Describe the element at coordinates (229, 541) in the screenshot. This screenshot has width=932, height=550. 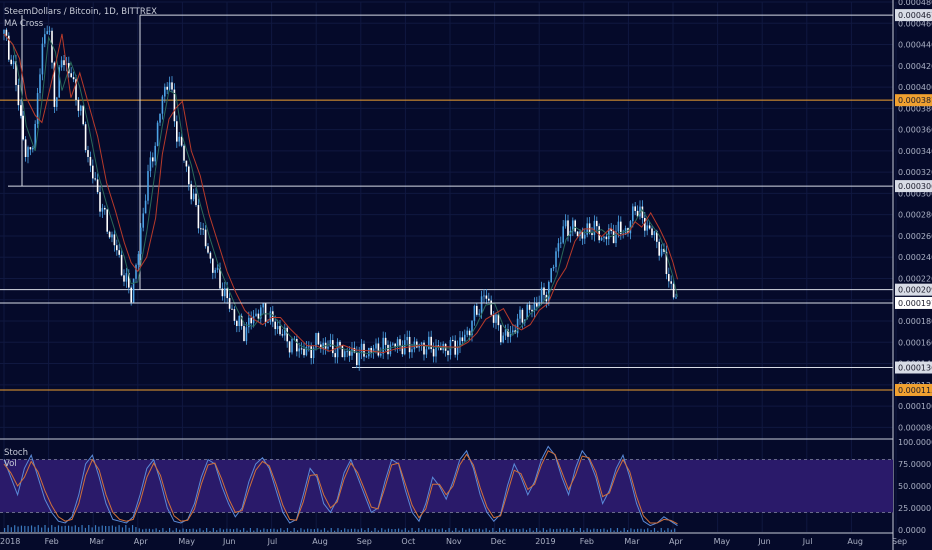
I see `time-tick-label: Jun` at that location.